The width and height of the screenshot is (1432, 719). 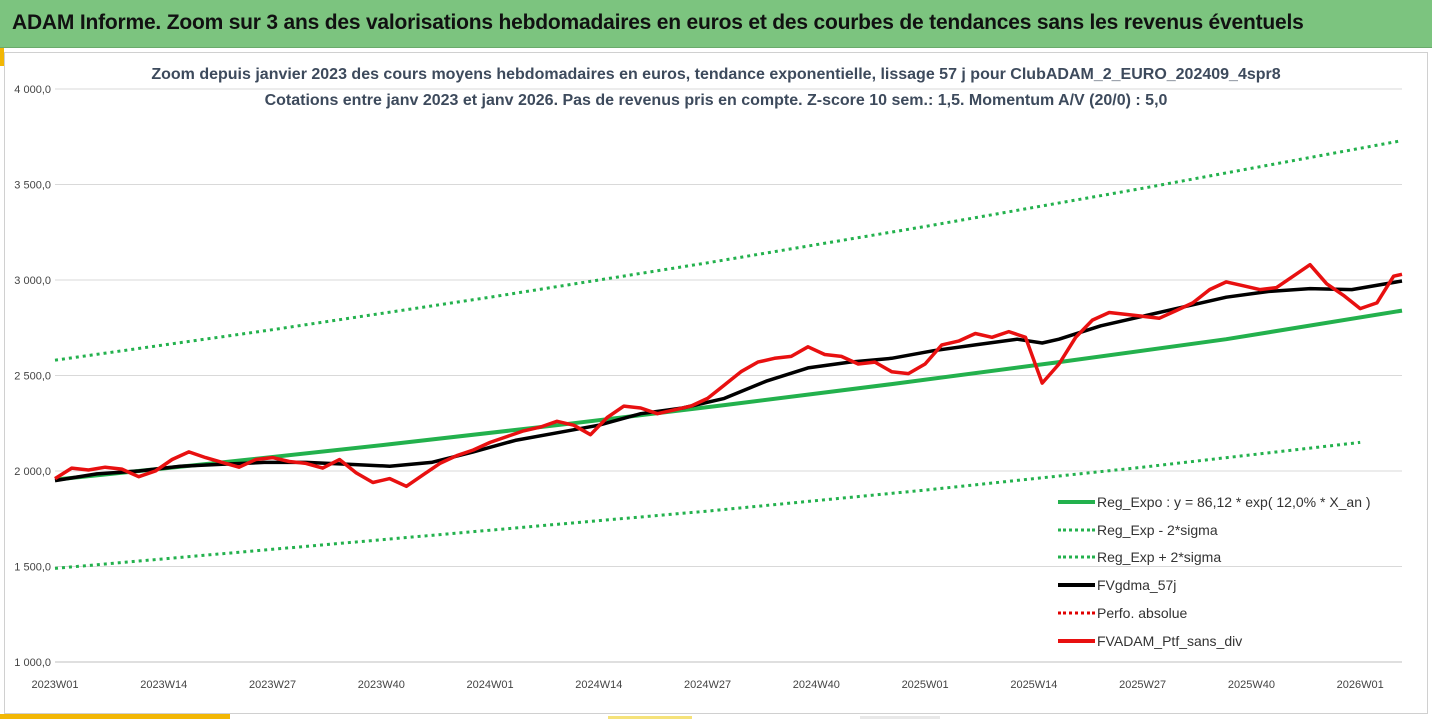 What do you see at coordinates (32, 186) in the screenshot?
I see `y-tick-label: 3 500,0` at bounding box center [32, 186].